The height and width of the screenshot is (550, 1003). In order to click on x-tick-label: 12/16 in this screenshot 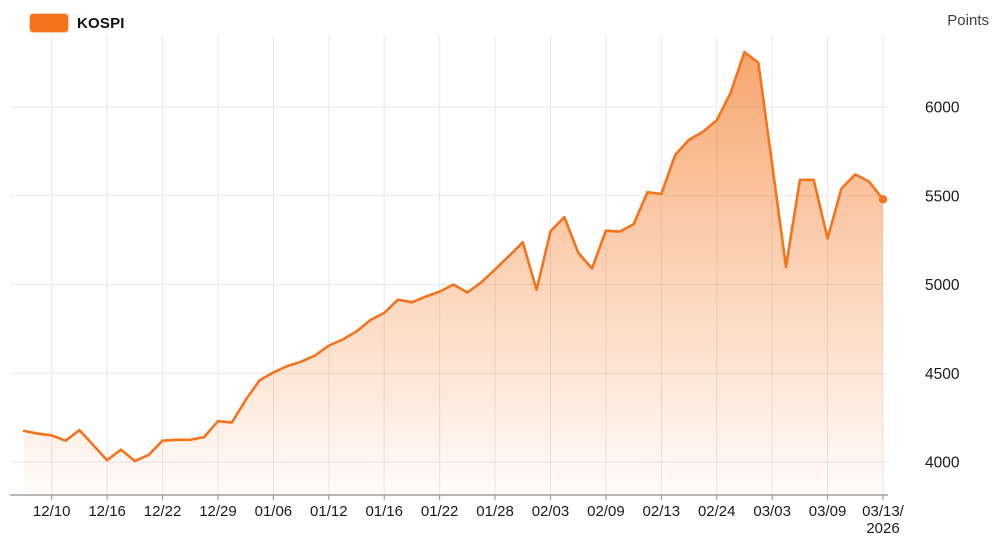, I will do `click(107, 511)`.